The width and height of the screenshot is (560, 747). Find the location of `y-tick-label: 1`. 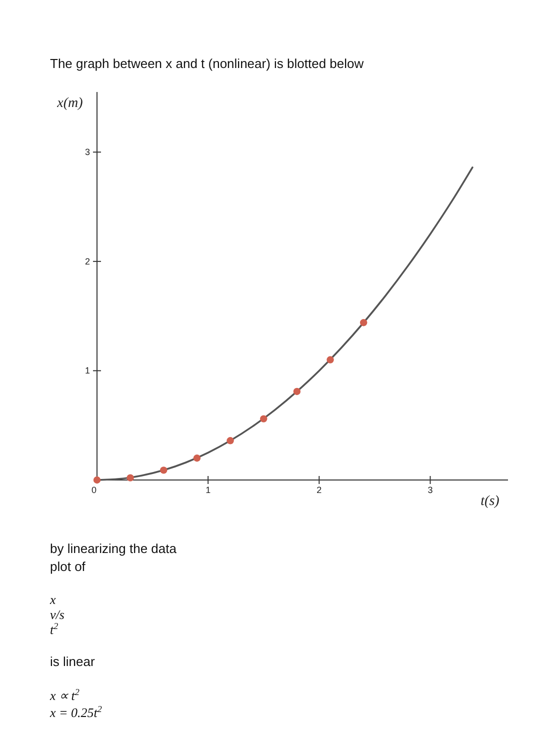

y-tick-label: 1 is located at coordinates (87, 371).